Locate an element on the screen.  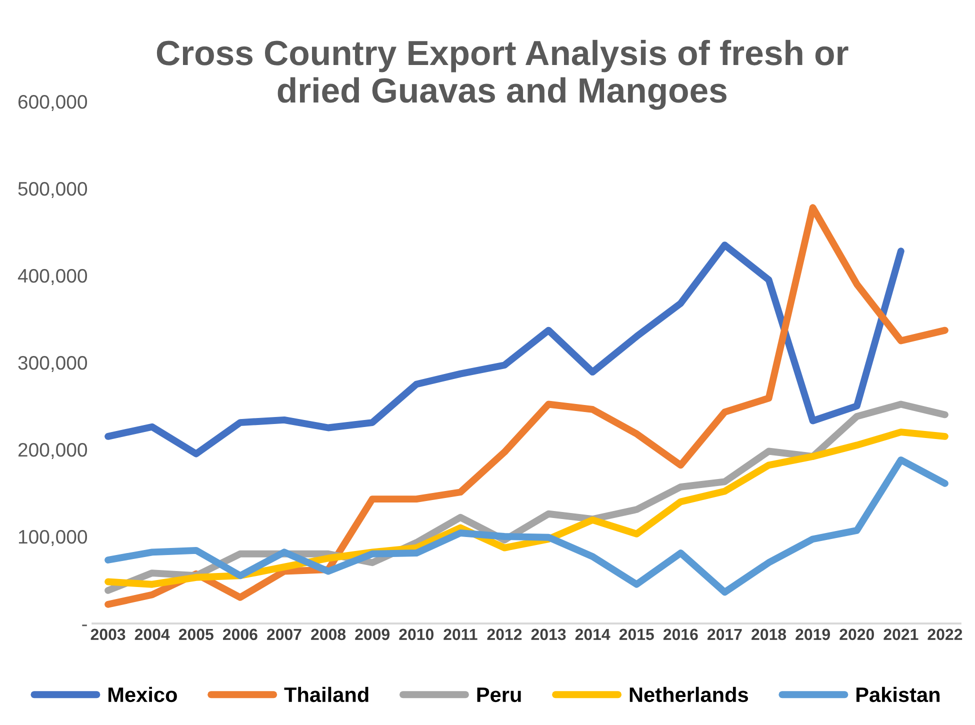
x-tick-label: 2022 is located at coordinates (945, 634).